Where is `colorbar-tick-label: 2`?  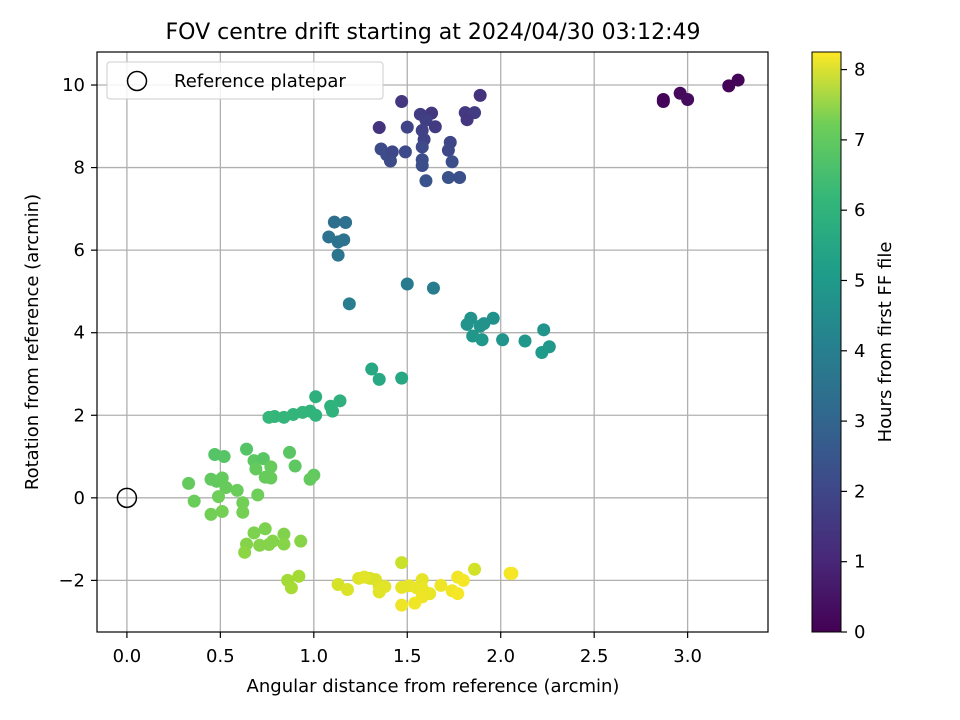
colorbar-tick-label: 2 is located at coordinates (859, 491).